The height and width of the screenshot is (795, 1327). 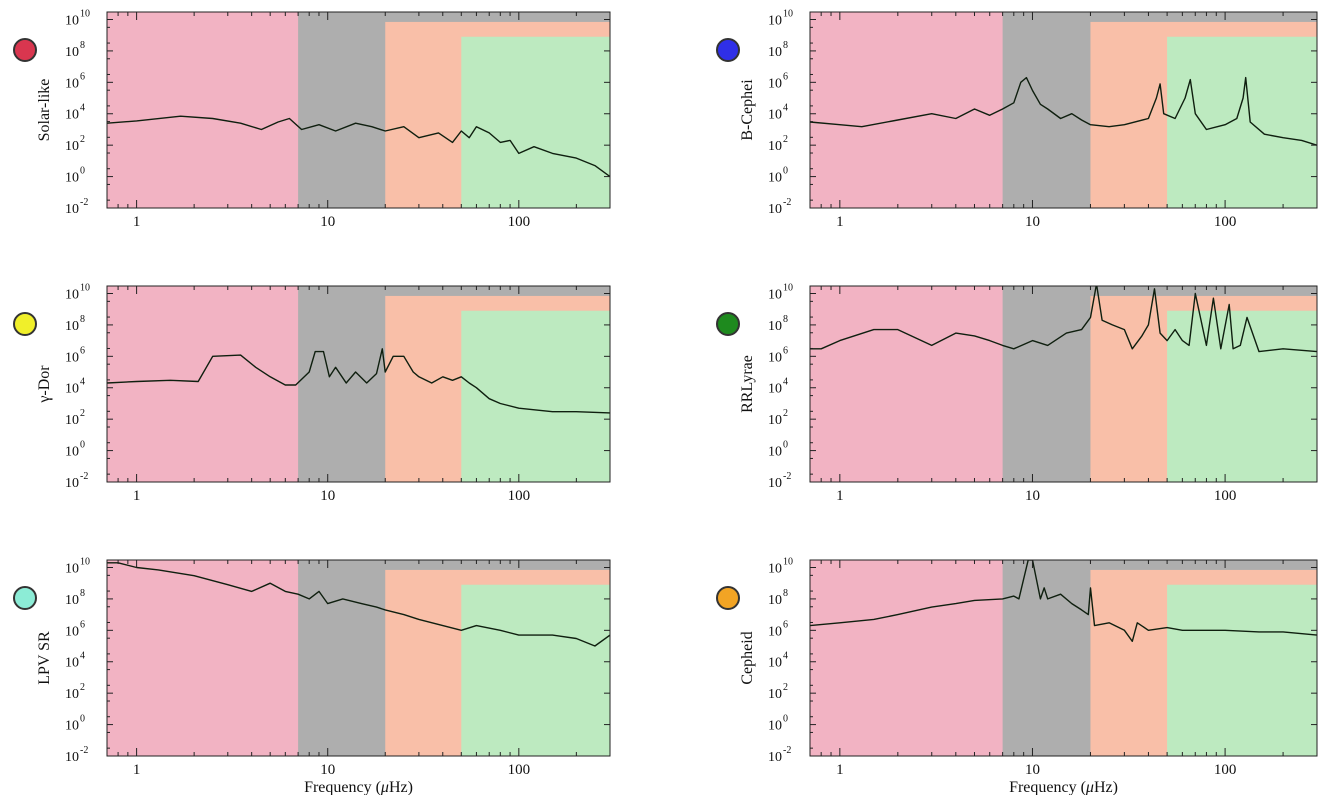 What do you see at coordinates (747, 384) in the screenshot?
I see `y-axis-label: RRLyrae` at bounding box center [747, 384].